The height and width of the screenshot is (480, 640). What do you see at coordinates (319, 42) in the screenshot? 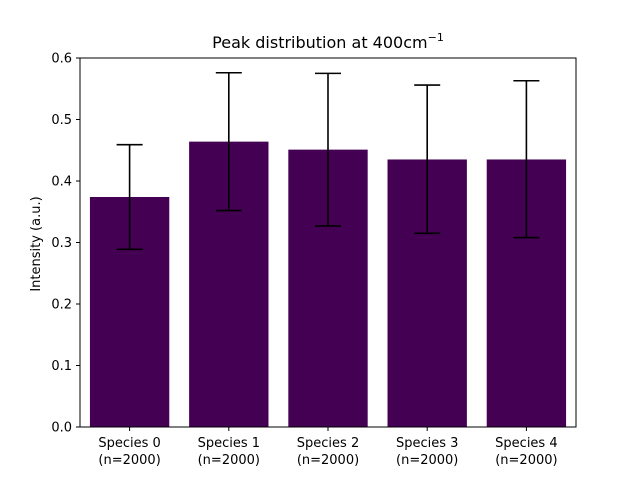
I see `chart-title-main: Peak distribution at 400cm` at bounding box center [319, 42].